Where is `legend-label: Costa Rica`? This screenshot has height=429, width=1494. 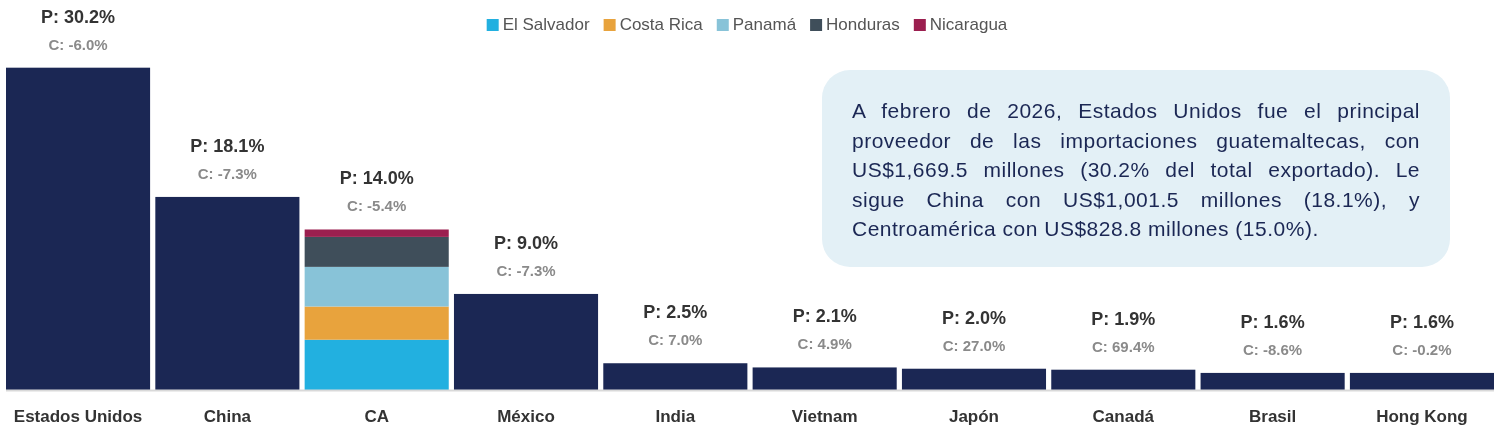
legend-label: Costa Rica is located at coordinates (661, 24).